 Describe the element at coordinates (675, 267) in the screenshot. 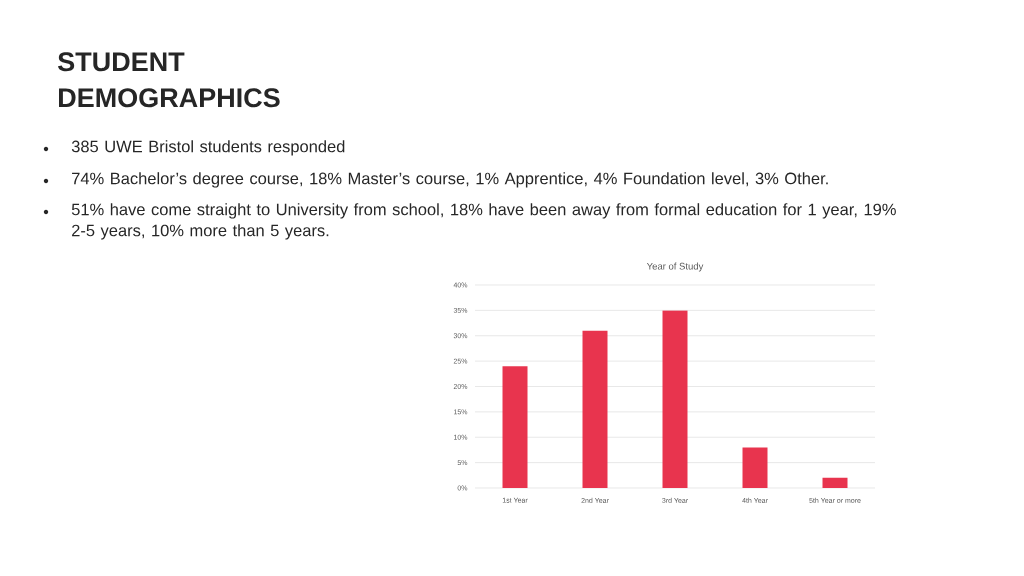

I see `chart-title: Year of Study` at that location.